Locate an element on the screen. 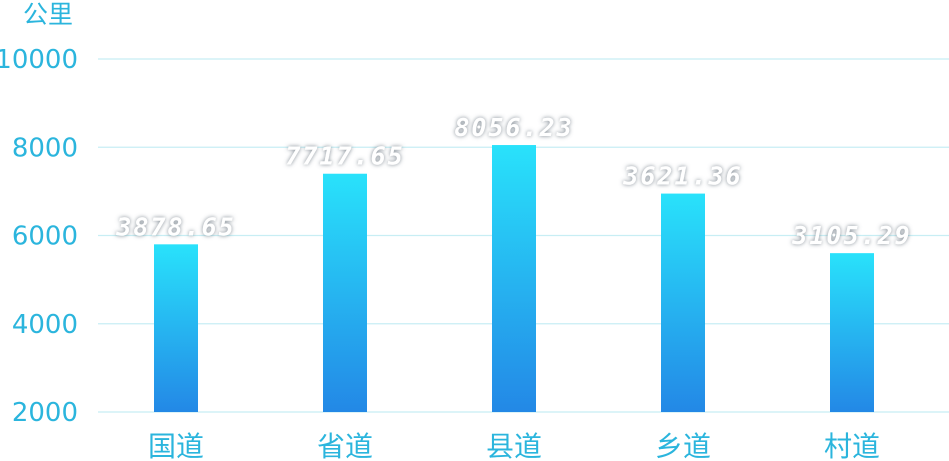 The height and width of the screenshot is (461, 949). bar-data-label: 7717.65 is located at coordinates (344, 156).